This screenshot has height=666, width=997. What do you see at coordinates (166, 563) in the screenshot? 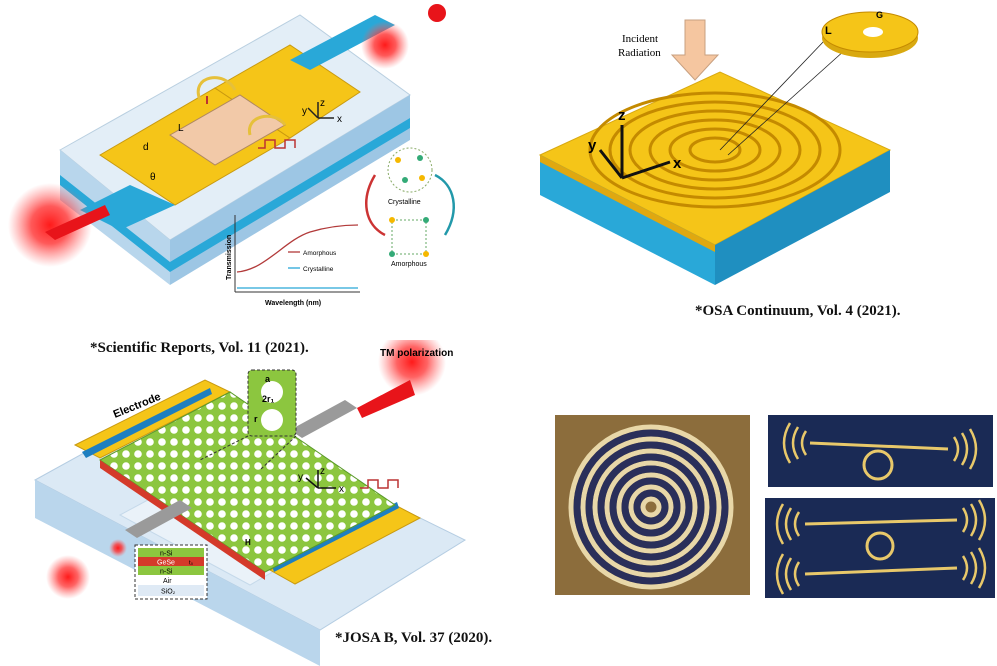
I see `svg-text: GeSe` at bounding box center [166, 563].